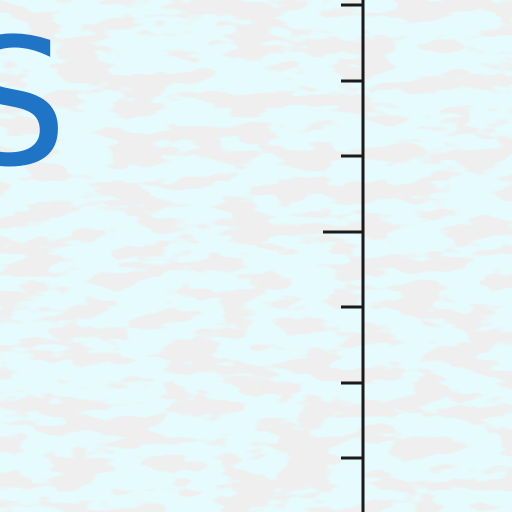 The height and width of the screenshot is (512, 512). What do you see at coordinates (34, 103) in the screenshot?
I see `cut-off-letter: S` at bounding box center [34, 103].